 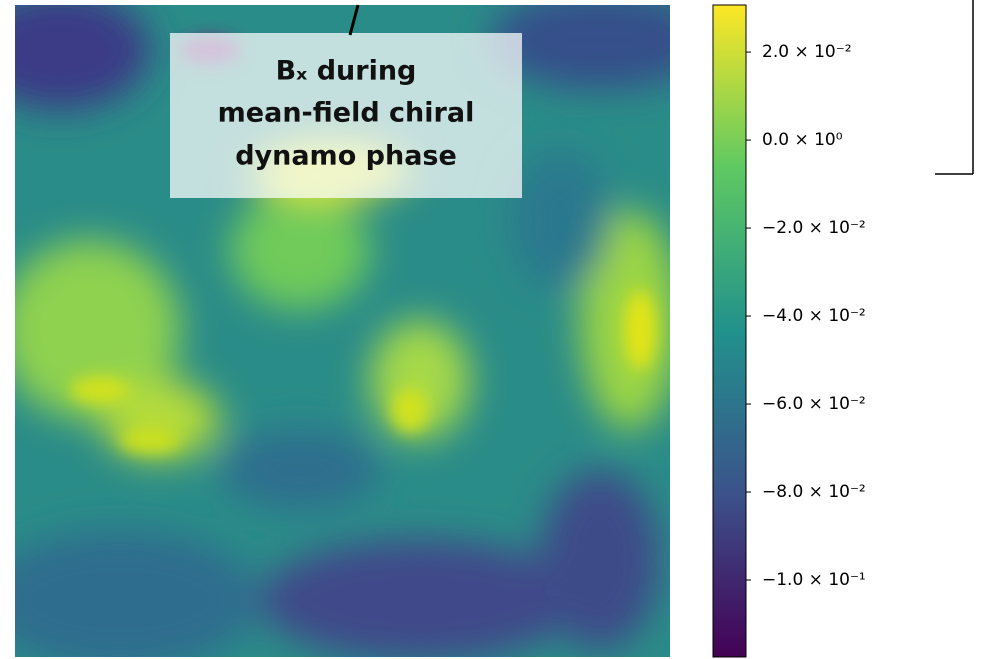 What do you see at coordinates (729, 331) in the screenshot?
I see `colorbar` at bounding box center [729, 331].